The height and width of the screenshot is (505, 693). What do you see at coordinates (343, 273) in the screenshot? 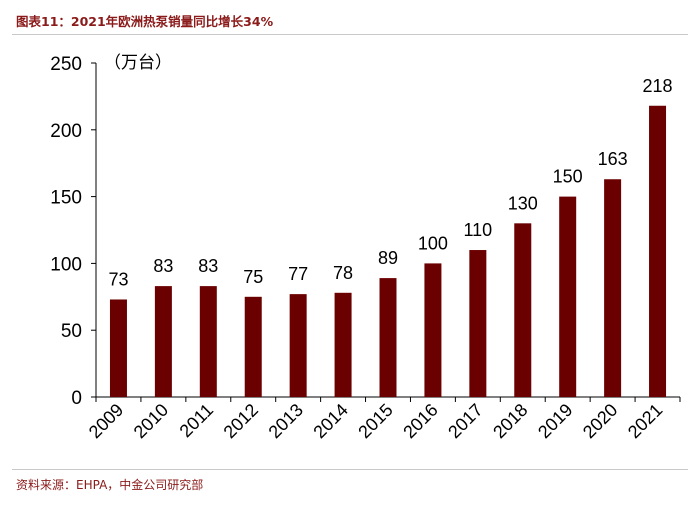
I see `data-label-2014: 78` at bounding box center [343, 273].